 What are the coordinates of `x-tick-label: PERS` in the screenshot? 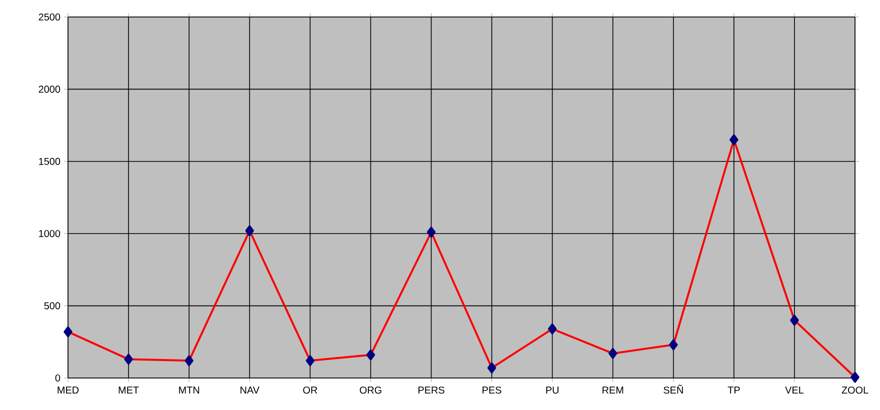 It's located at (431, 390).